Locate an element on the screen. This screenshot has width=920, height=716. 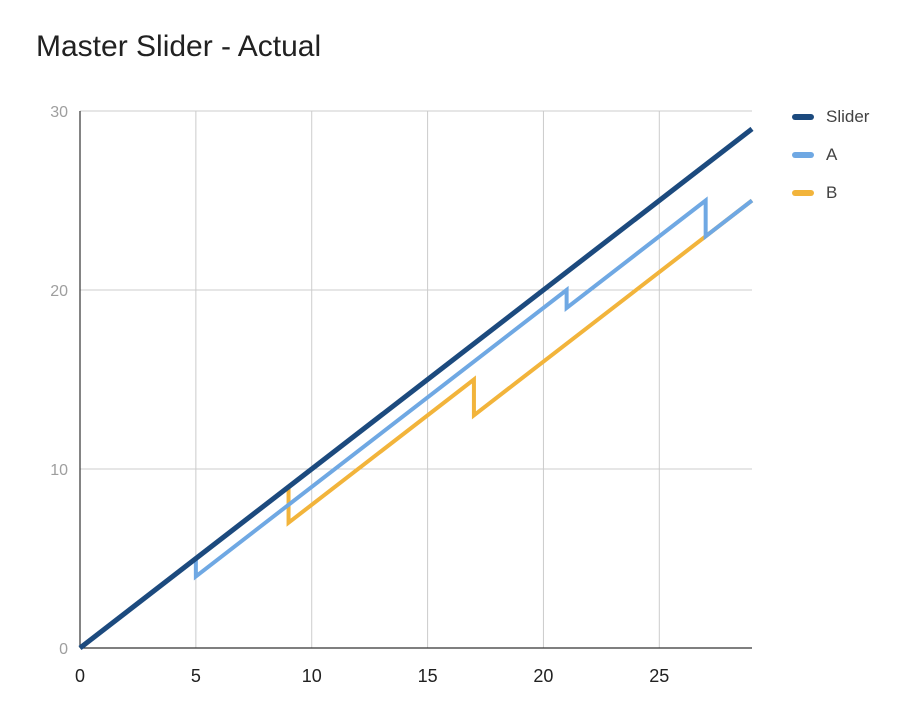
y-tick-label: 30 is located at coordinates (59, 112).